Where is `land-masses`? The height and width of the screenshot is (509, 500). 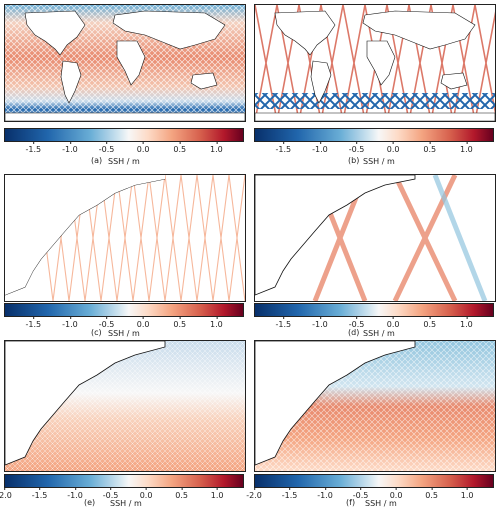
land-masses is located at coordinates (125, 65).